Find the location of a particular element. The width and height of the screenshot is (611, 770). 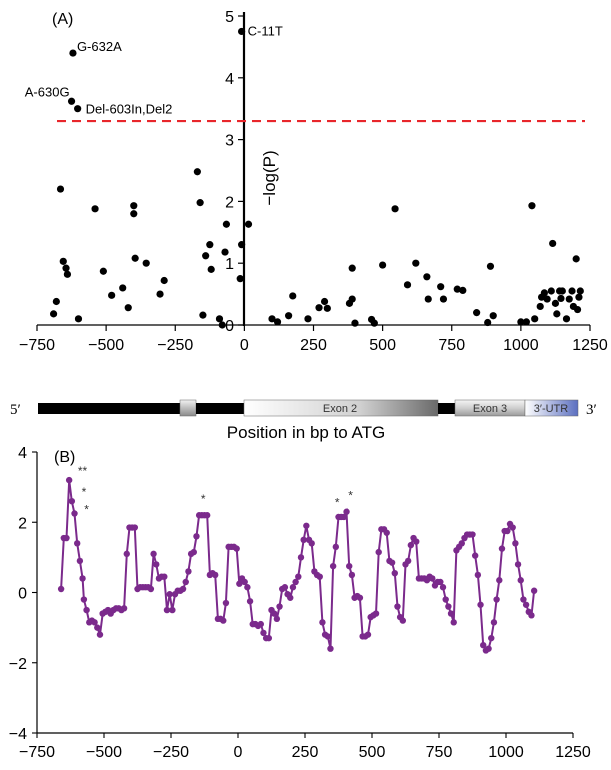

snp-annotation-label: C-11T is located at coordinates (265, 30).